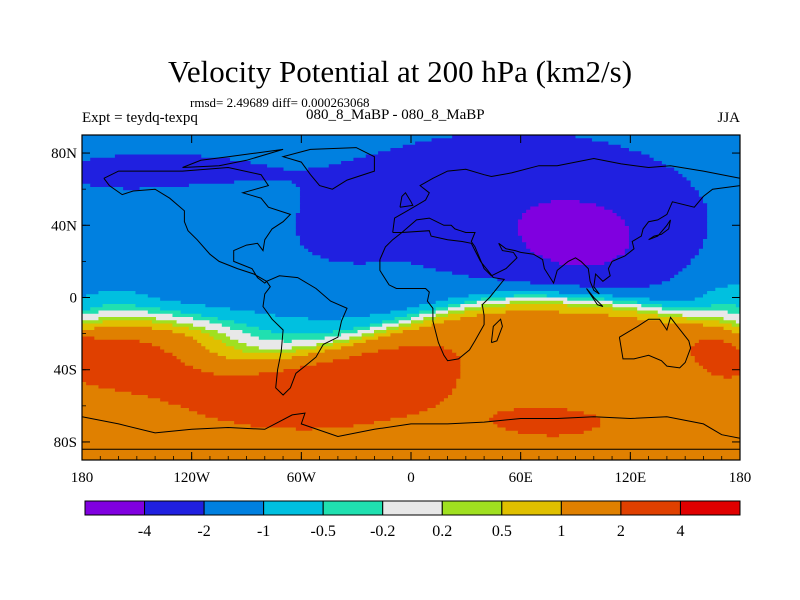 The image size is (800, 600). What do you see at coordinates (65, 443) in the screenshot?
I see `y-tick-label: 80S` at bounding box center [65, 443].